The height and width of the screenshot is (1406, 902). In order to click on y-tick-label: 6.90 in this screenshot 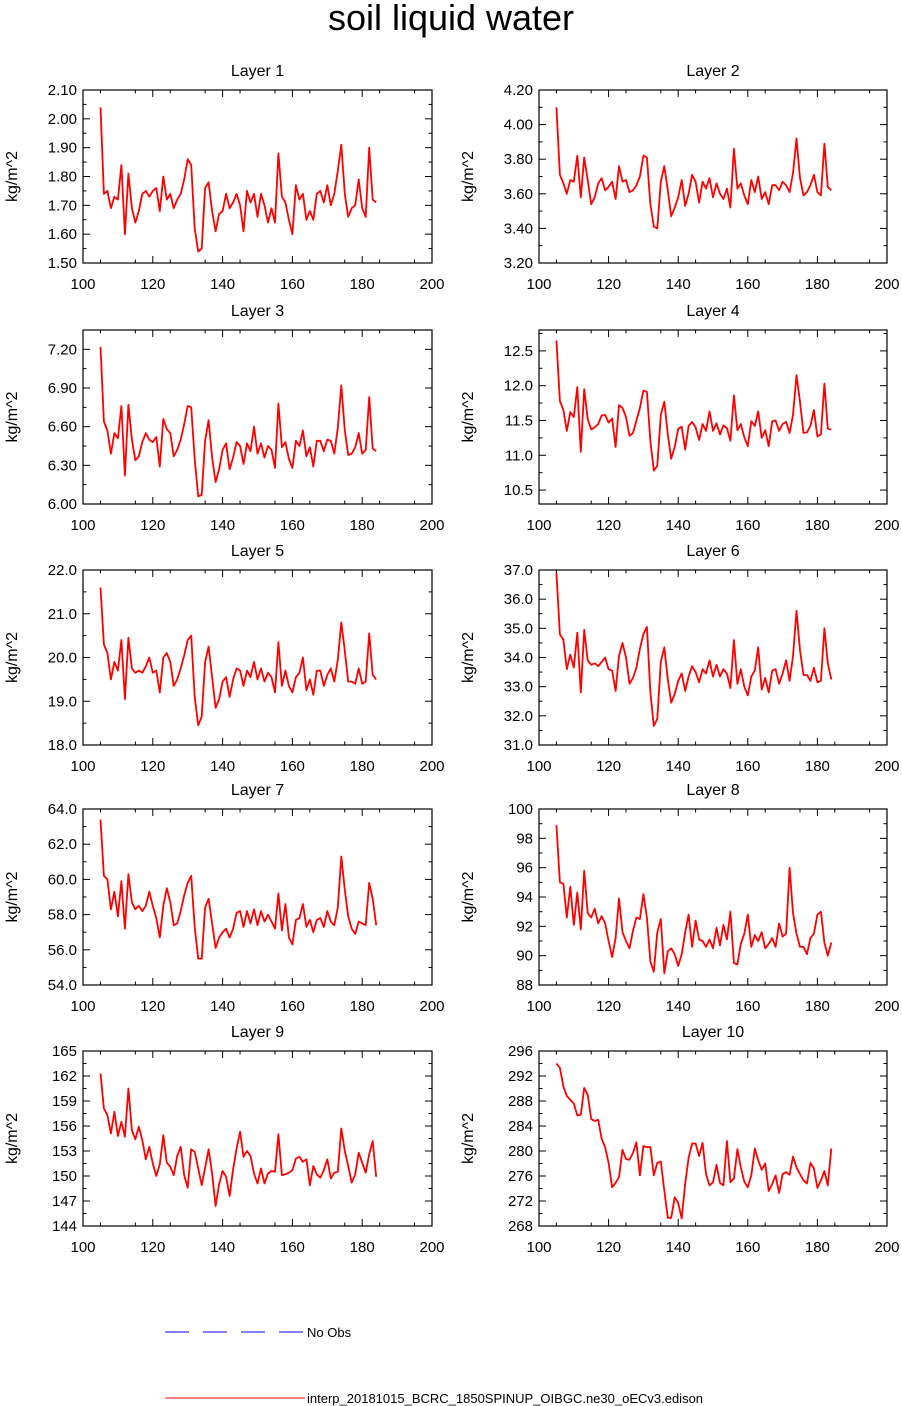, I will do `click(62, 388)`.